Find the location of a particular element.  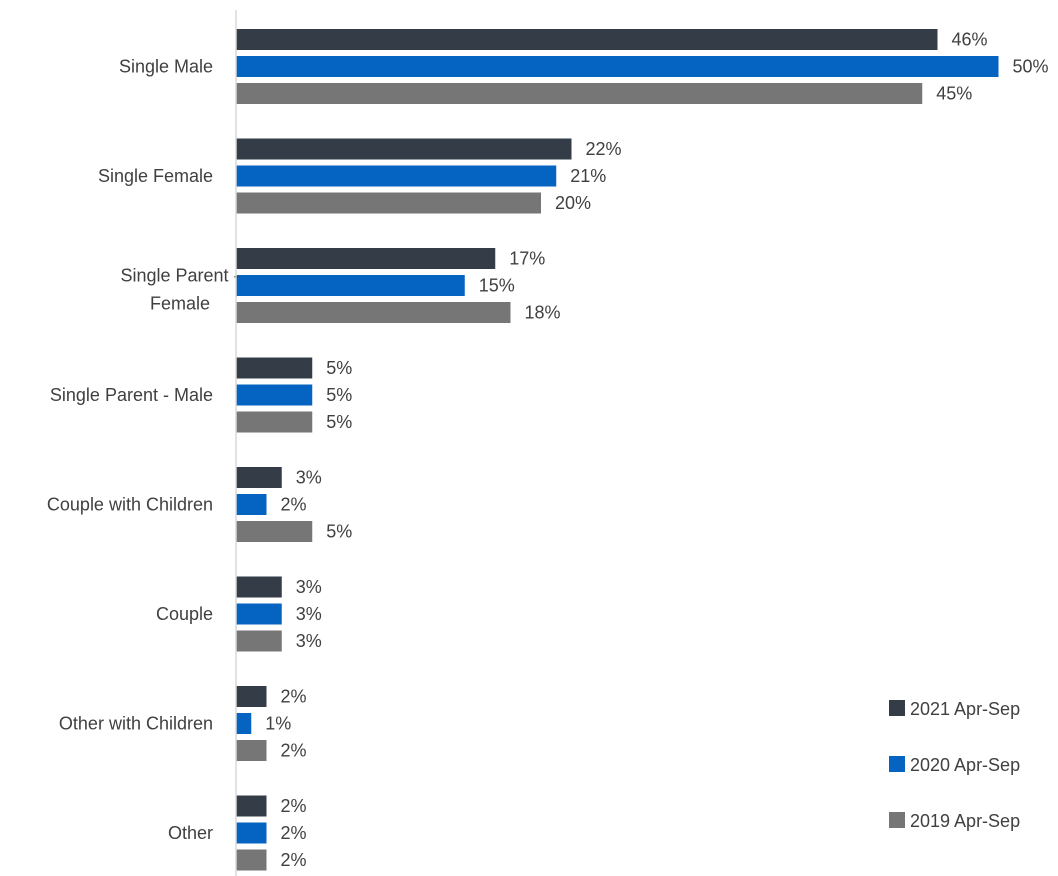

data-label: 50% is located at coordinates (1031, 67).